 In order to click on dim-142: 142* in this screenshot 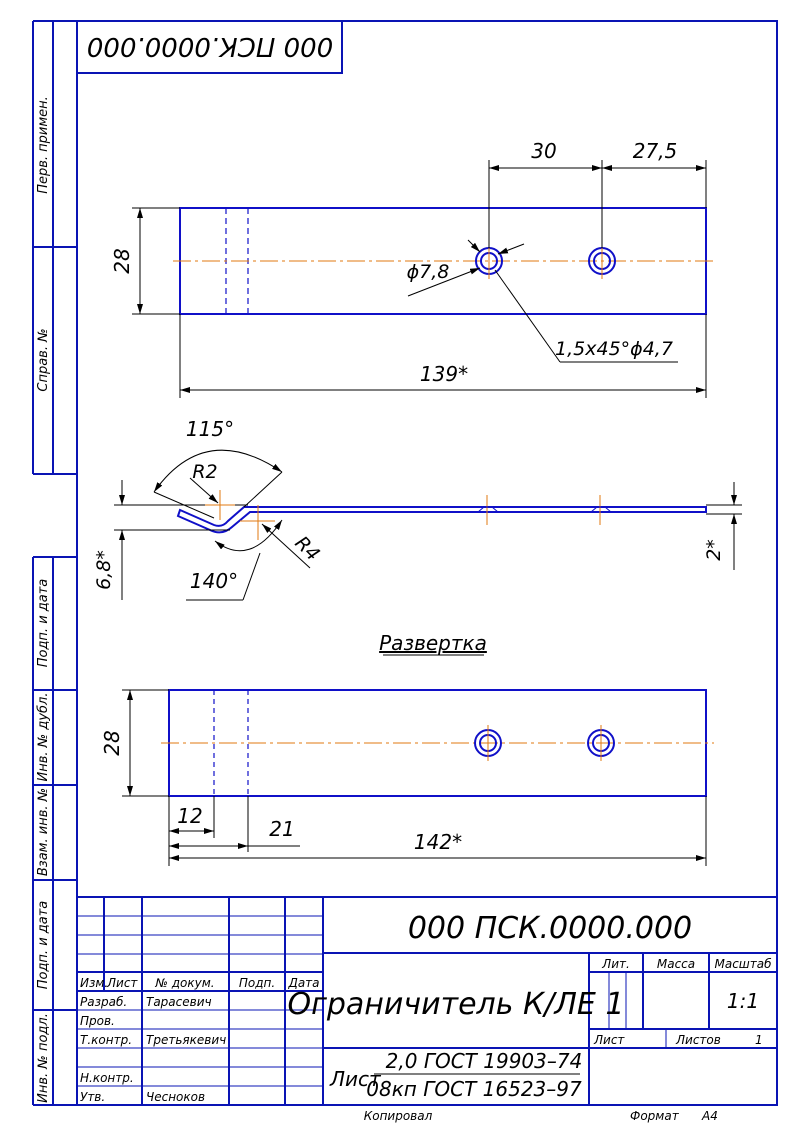, I will do `click(438, 842)`.